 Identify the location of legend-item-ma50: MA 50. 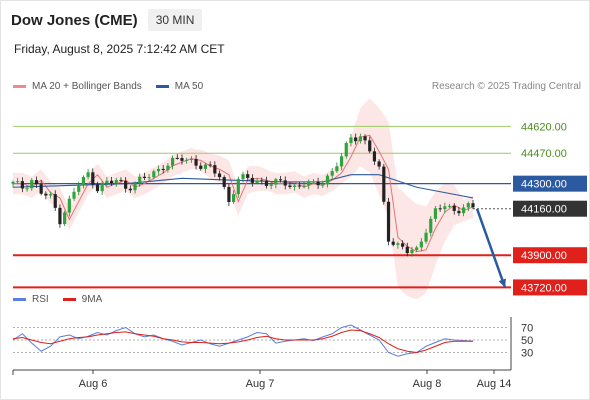
(179, 86).